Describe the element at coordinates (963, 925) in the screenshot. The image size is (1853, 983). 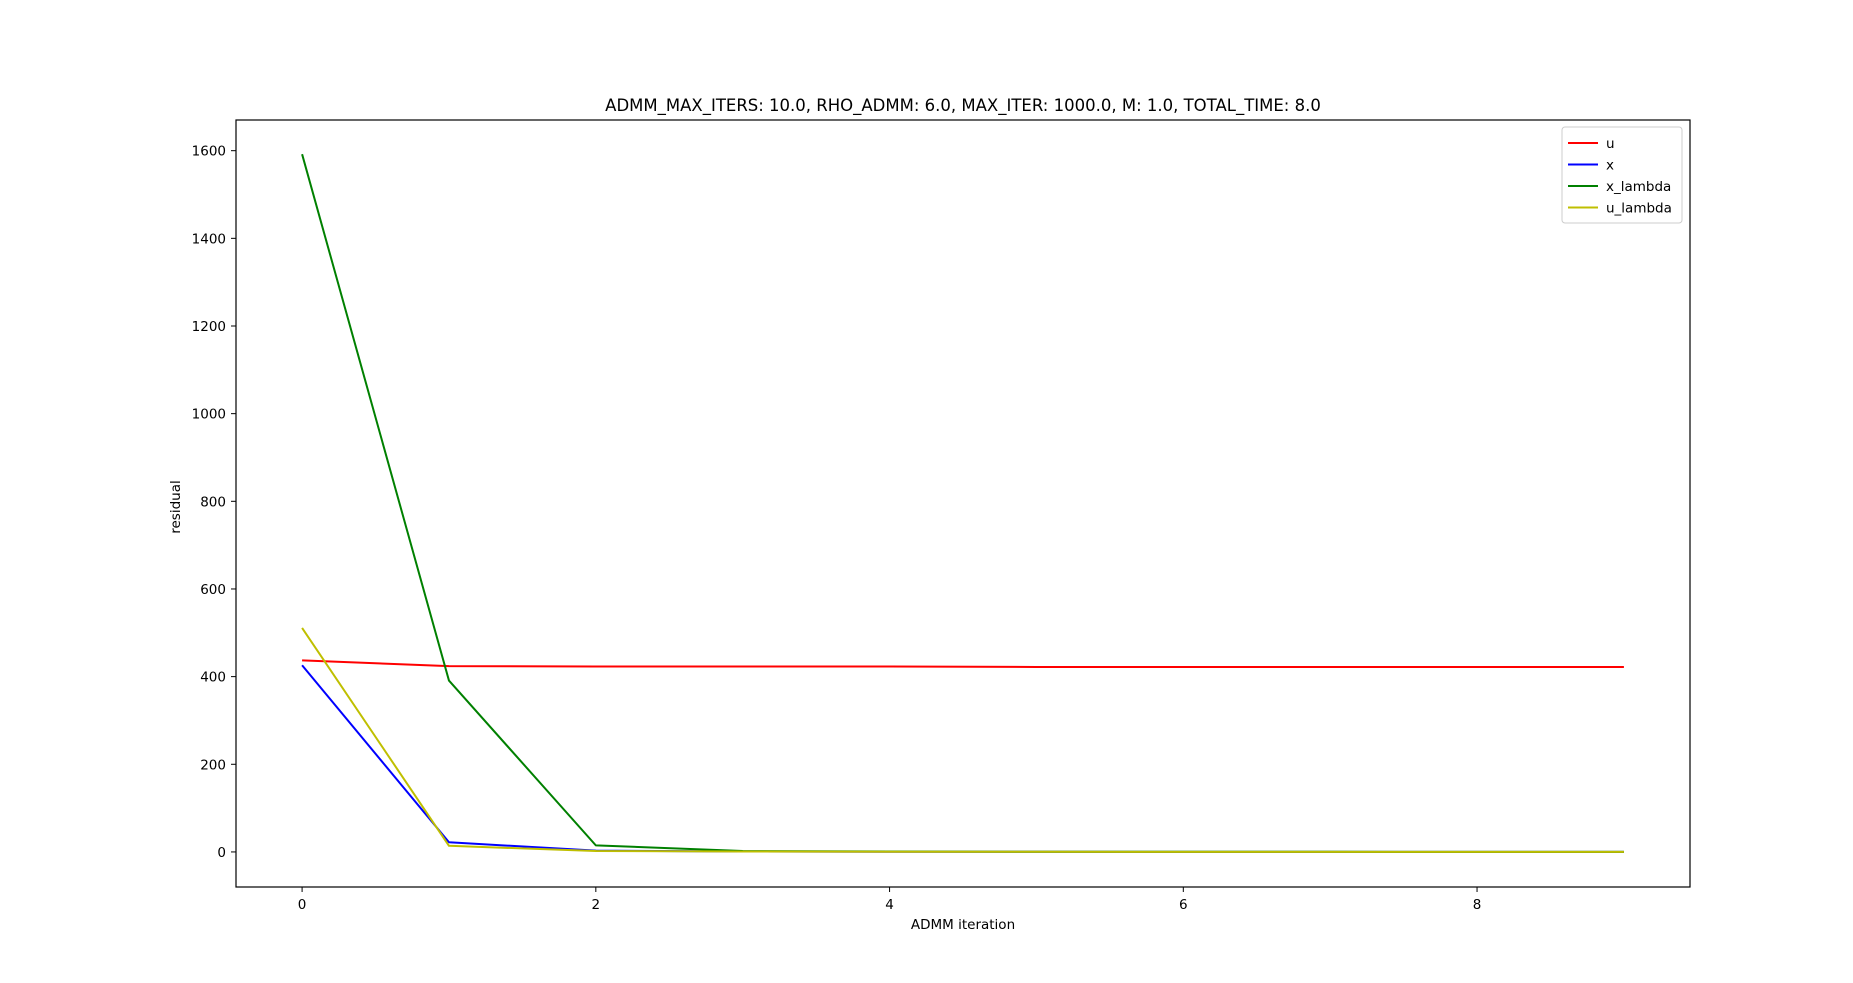
I see `x-axis-label: ADMM iteration` at that location.